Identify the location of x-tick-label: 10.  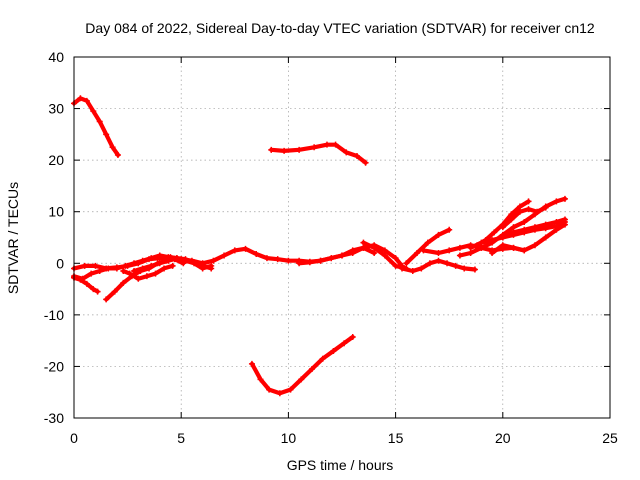
(289, 438).